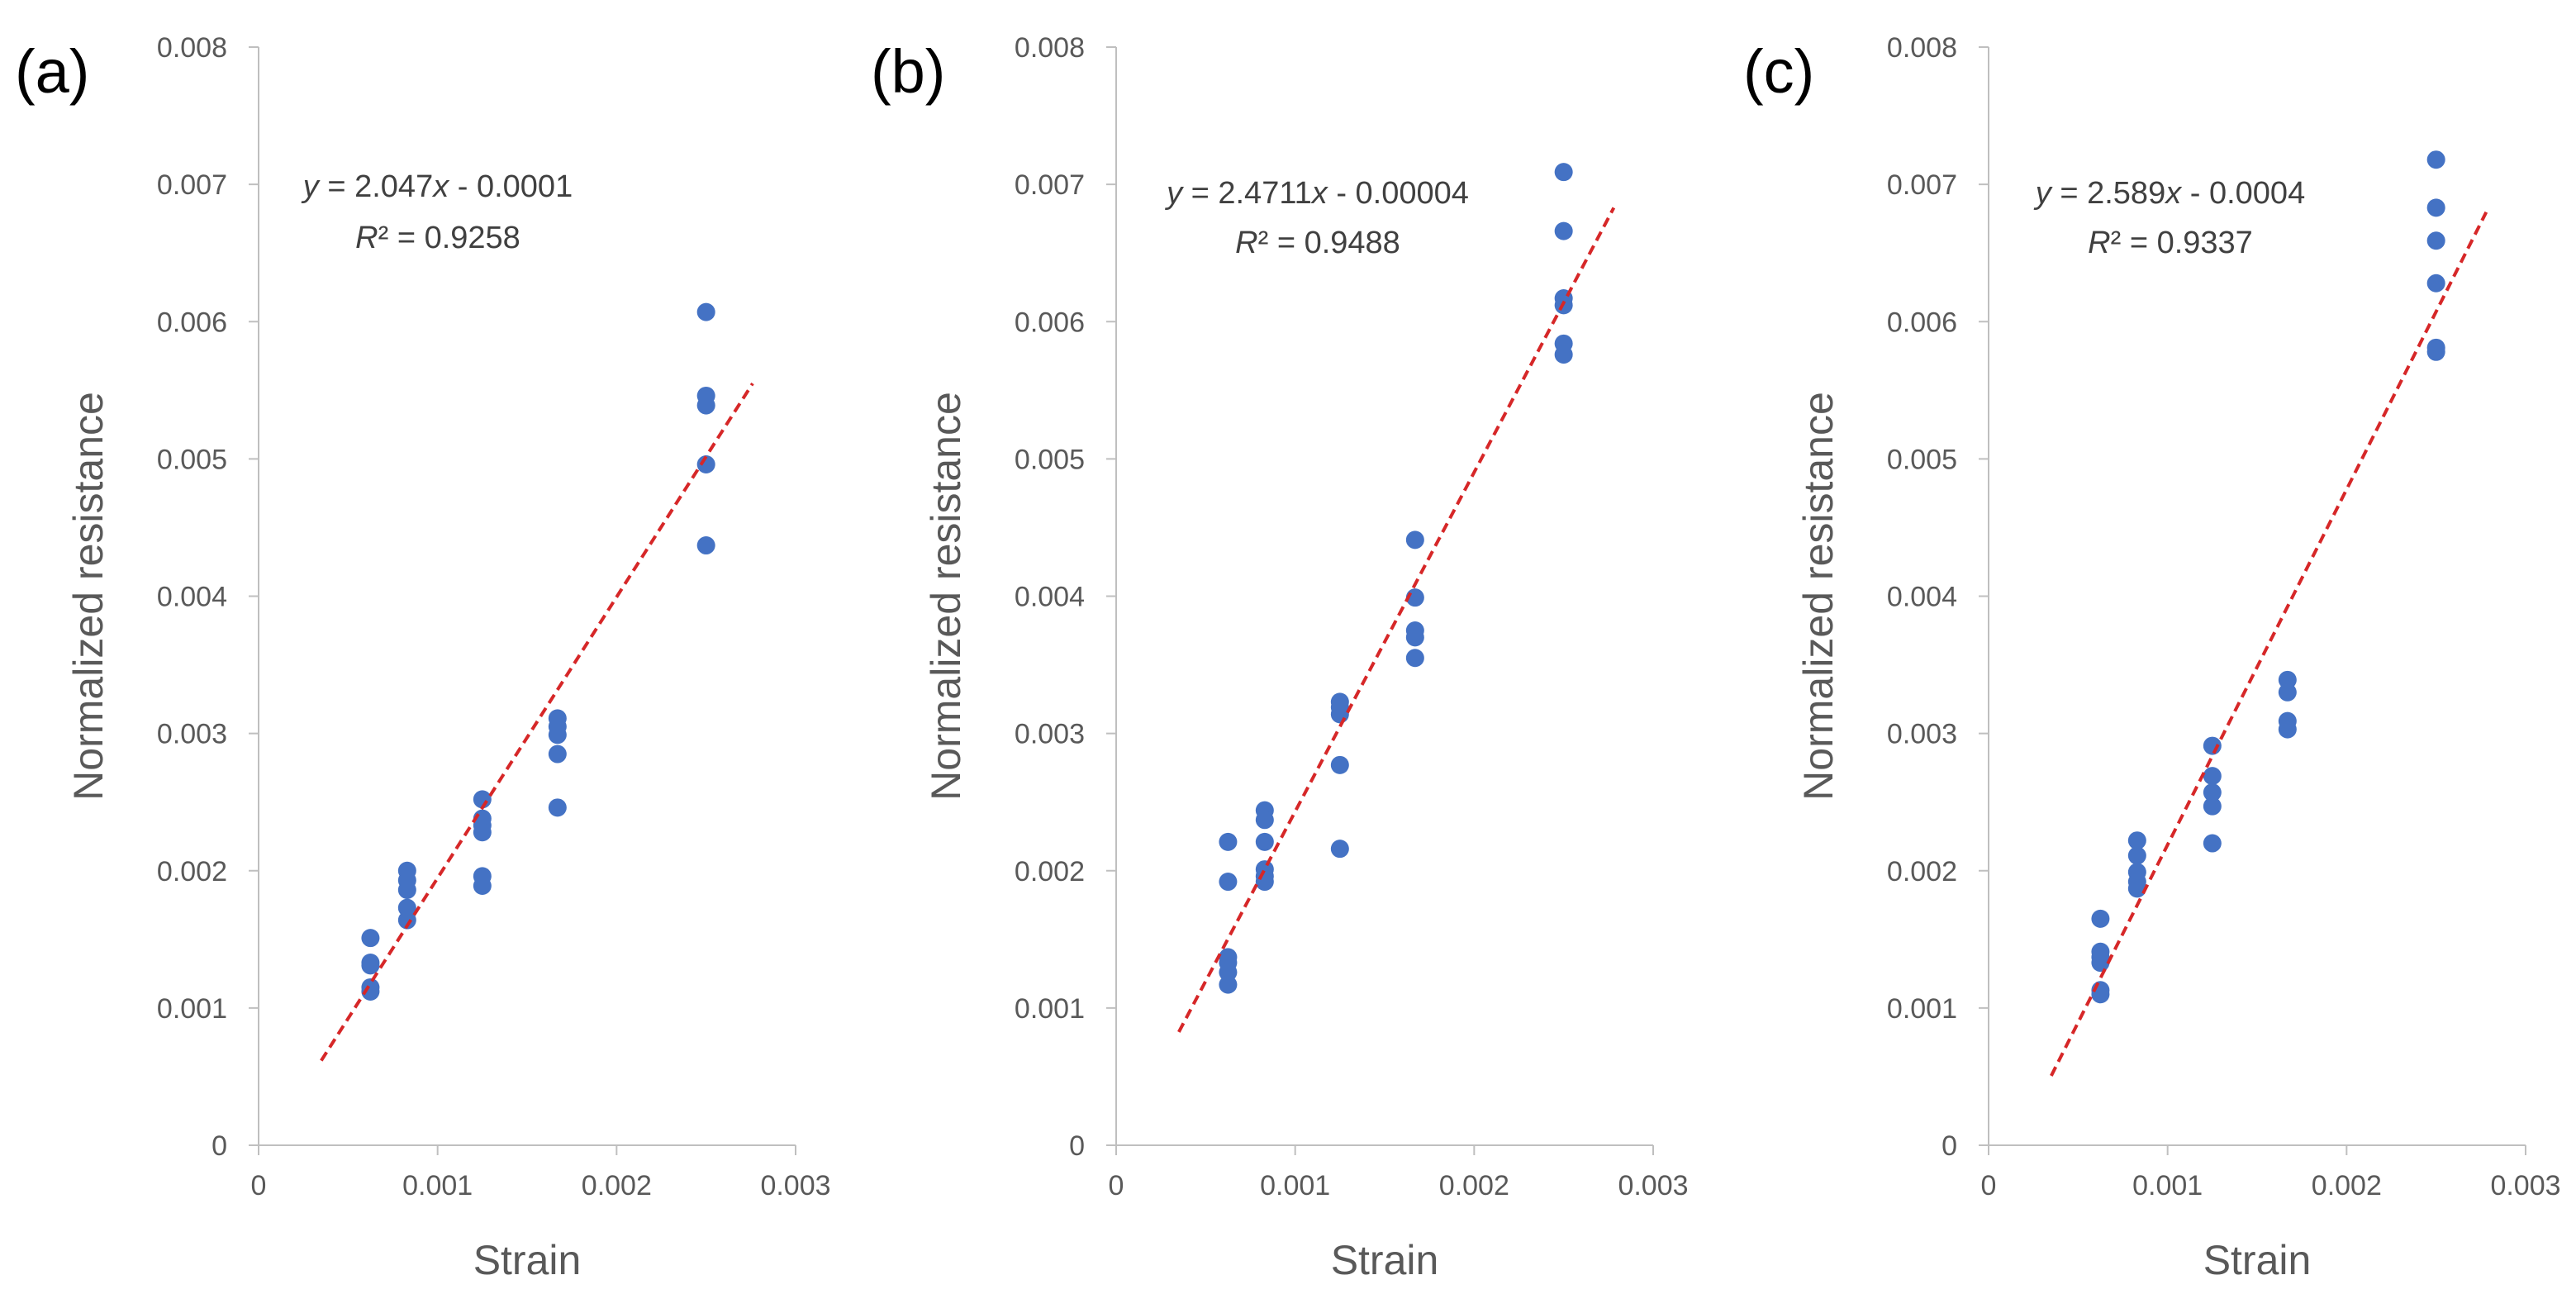 This screenshot has height=1294, width=2576. What do you see at coordinates (192, 597) in the screenshot?
I see `chart0-y-tick-label: 0.004` at bounding box center [192, 597].